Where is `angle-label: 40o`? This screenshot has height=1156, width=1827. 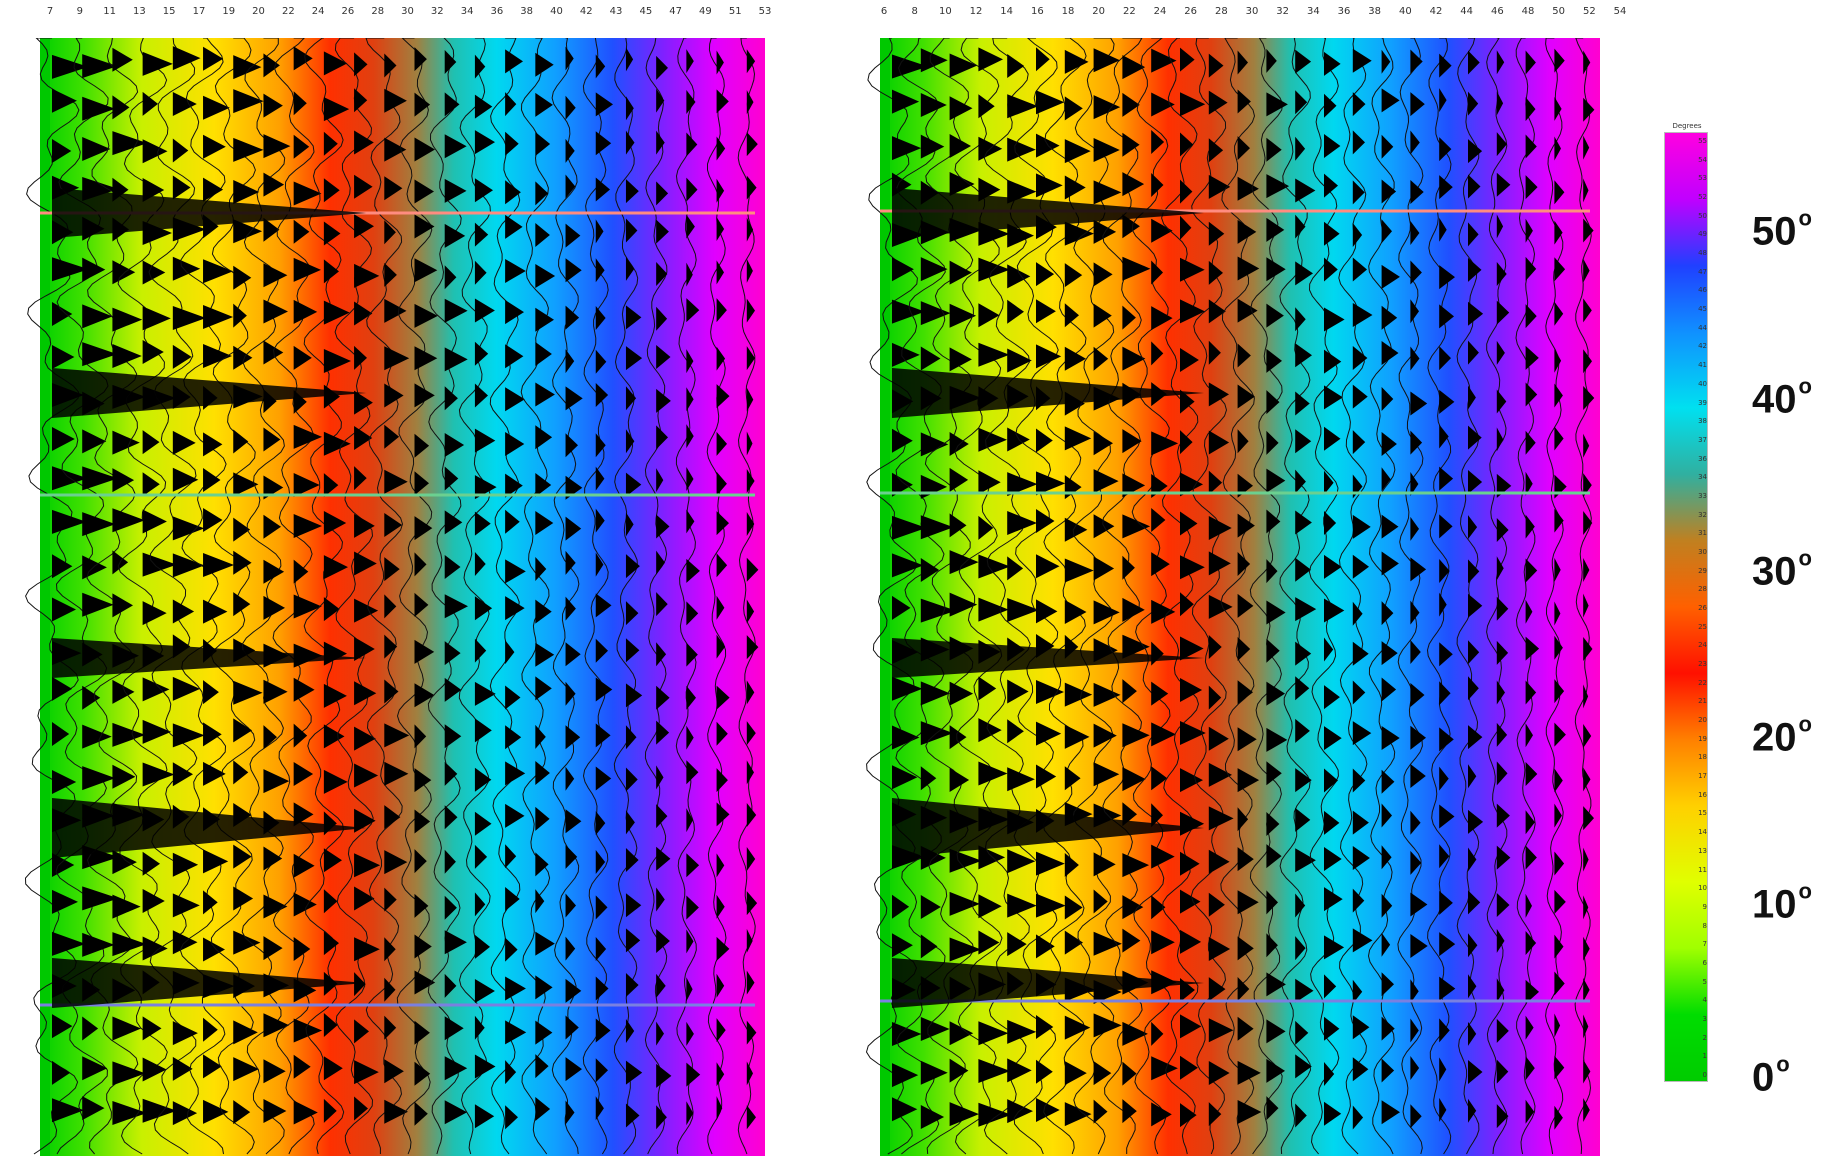 angle-label: 40o is located at coordinates (1782, 398).